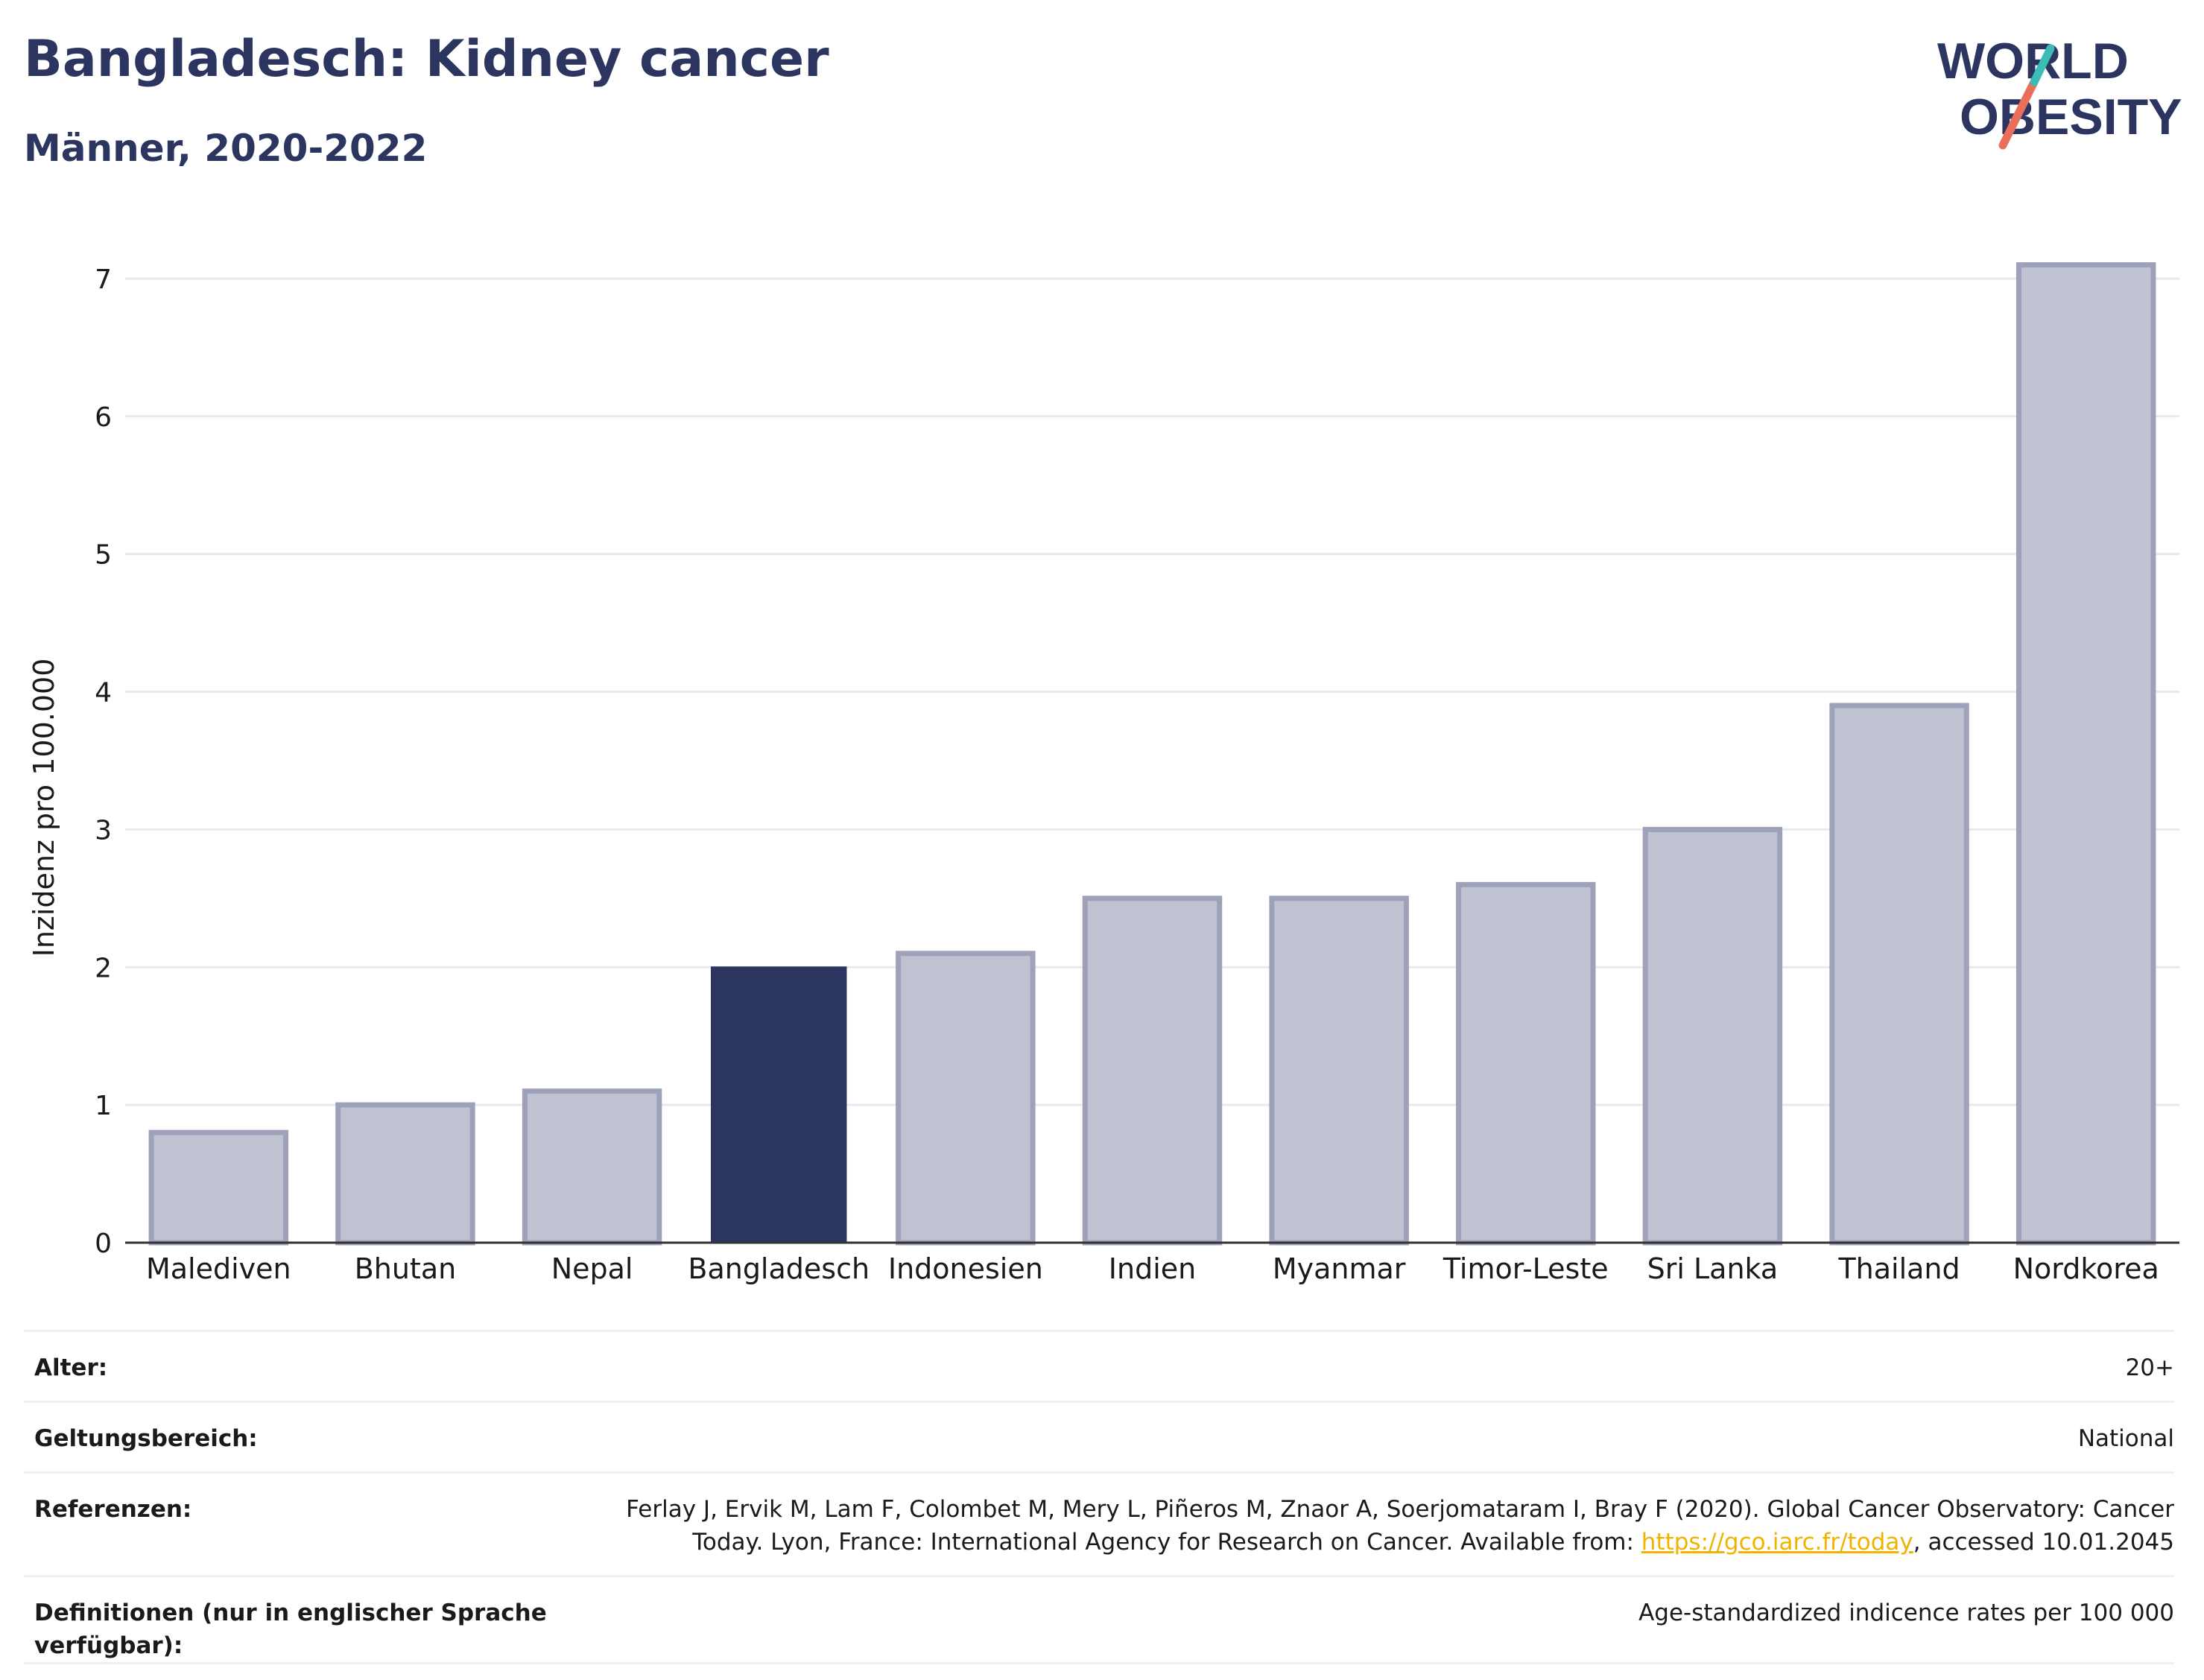  What do you see at coordinates (1526, 1268) in the screenshot?
I see `x-tick-label: Timor-Leste` at bounding box center [1526, 1268].